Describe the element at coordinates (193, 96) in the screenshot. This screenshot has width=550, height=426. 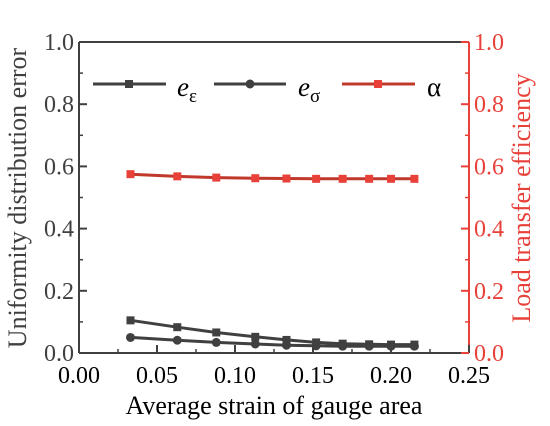
I see `legend-label-e-epsilon-sub: ε` at that location.